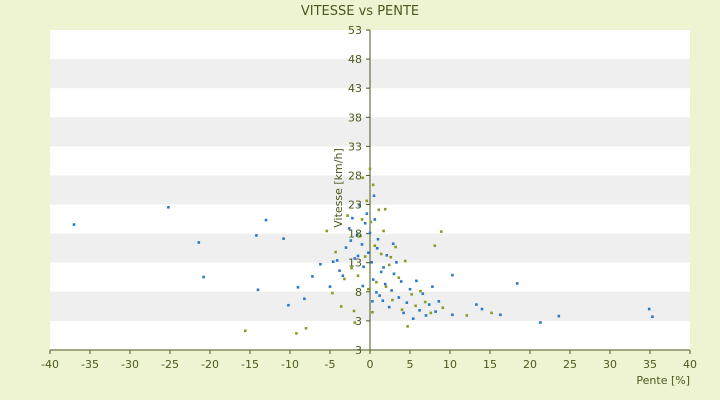 Image resolution: width=720 pixels, height=400 pixels. I want to click on x-tick-label: -35, so click(90, 364).